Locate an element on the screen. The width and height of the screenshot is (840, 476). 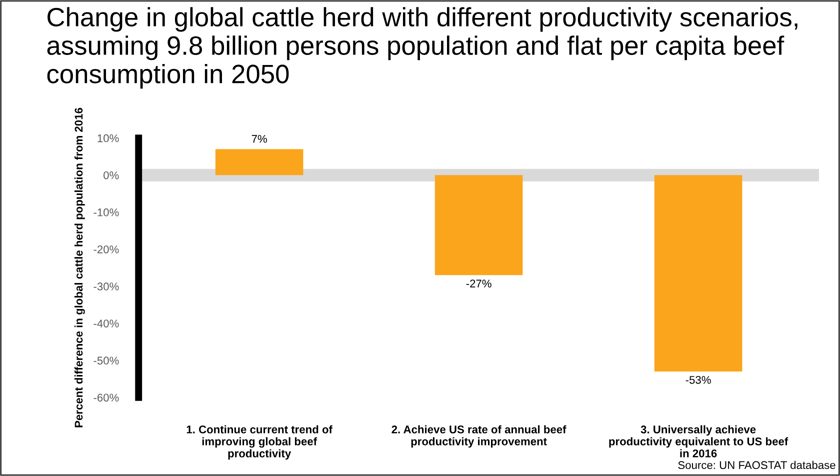
data-label: -27% is located at coordinates (479, 284).